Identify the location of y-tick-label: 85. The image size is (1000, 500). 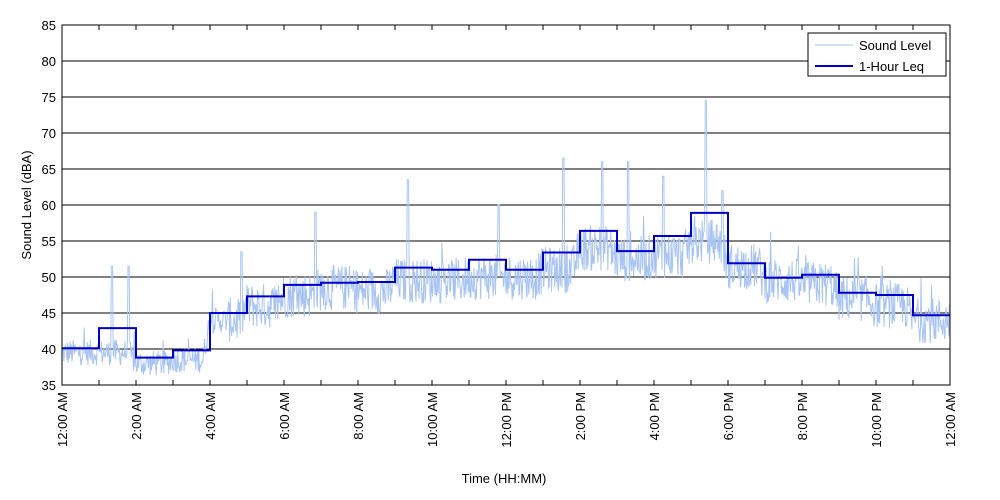
(49, 25).